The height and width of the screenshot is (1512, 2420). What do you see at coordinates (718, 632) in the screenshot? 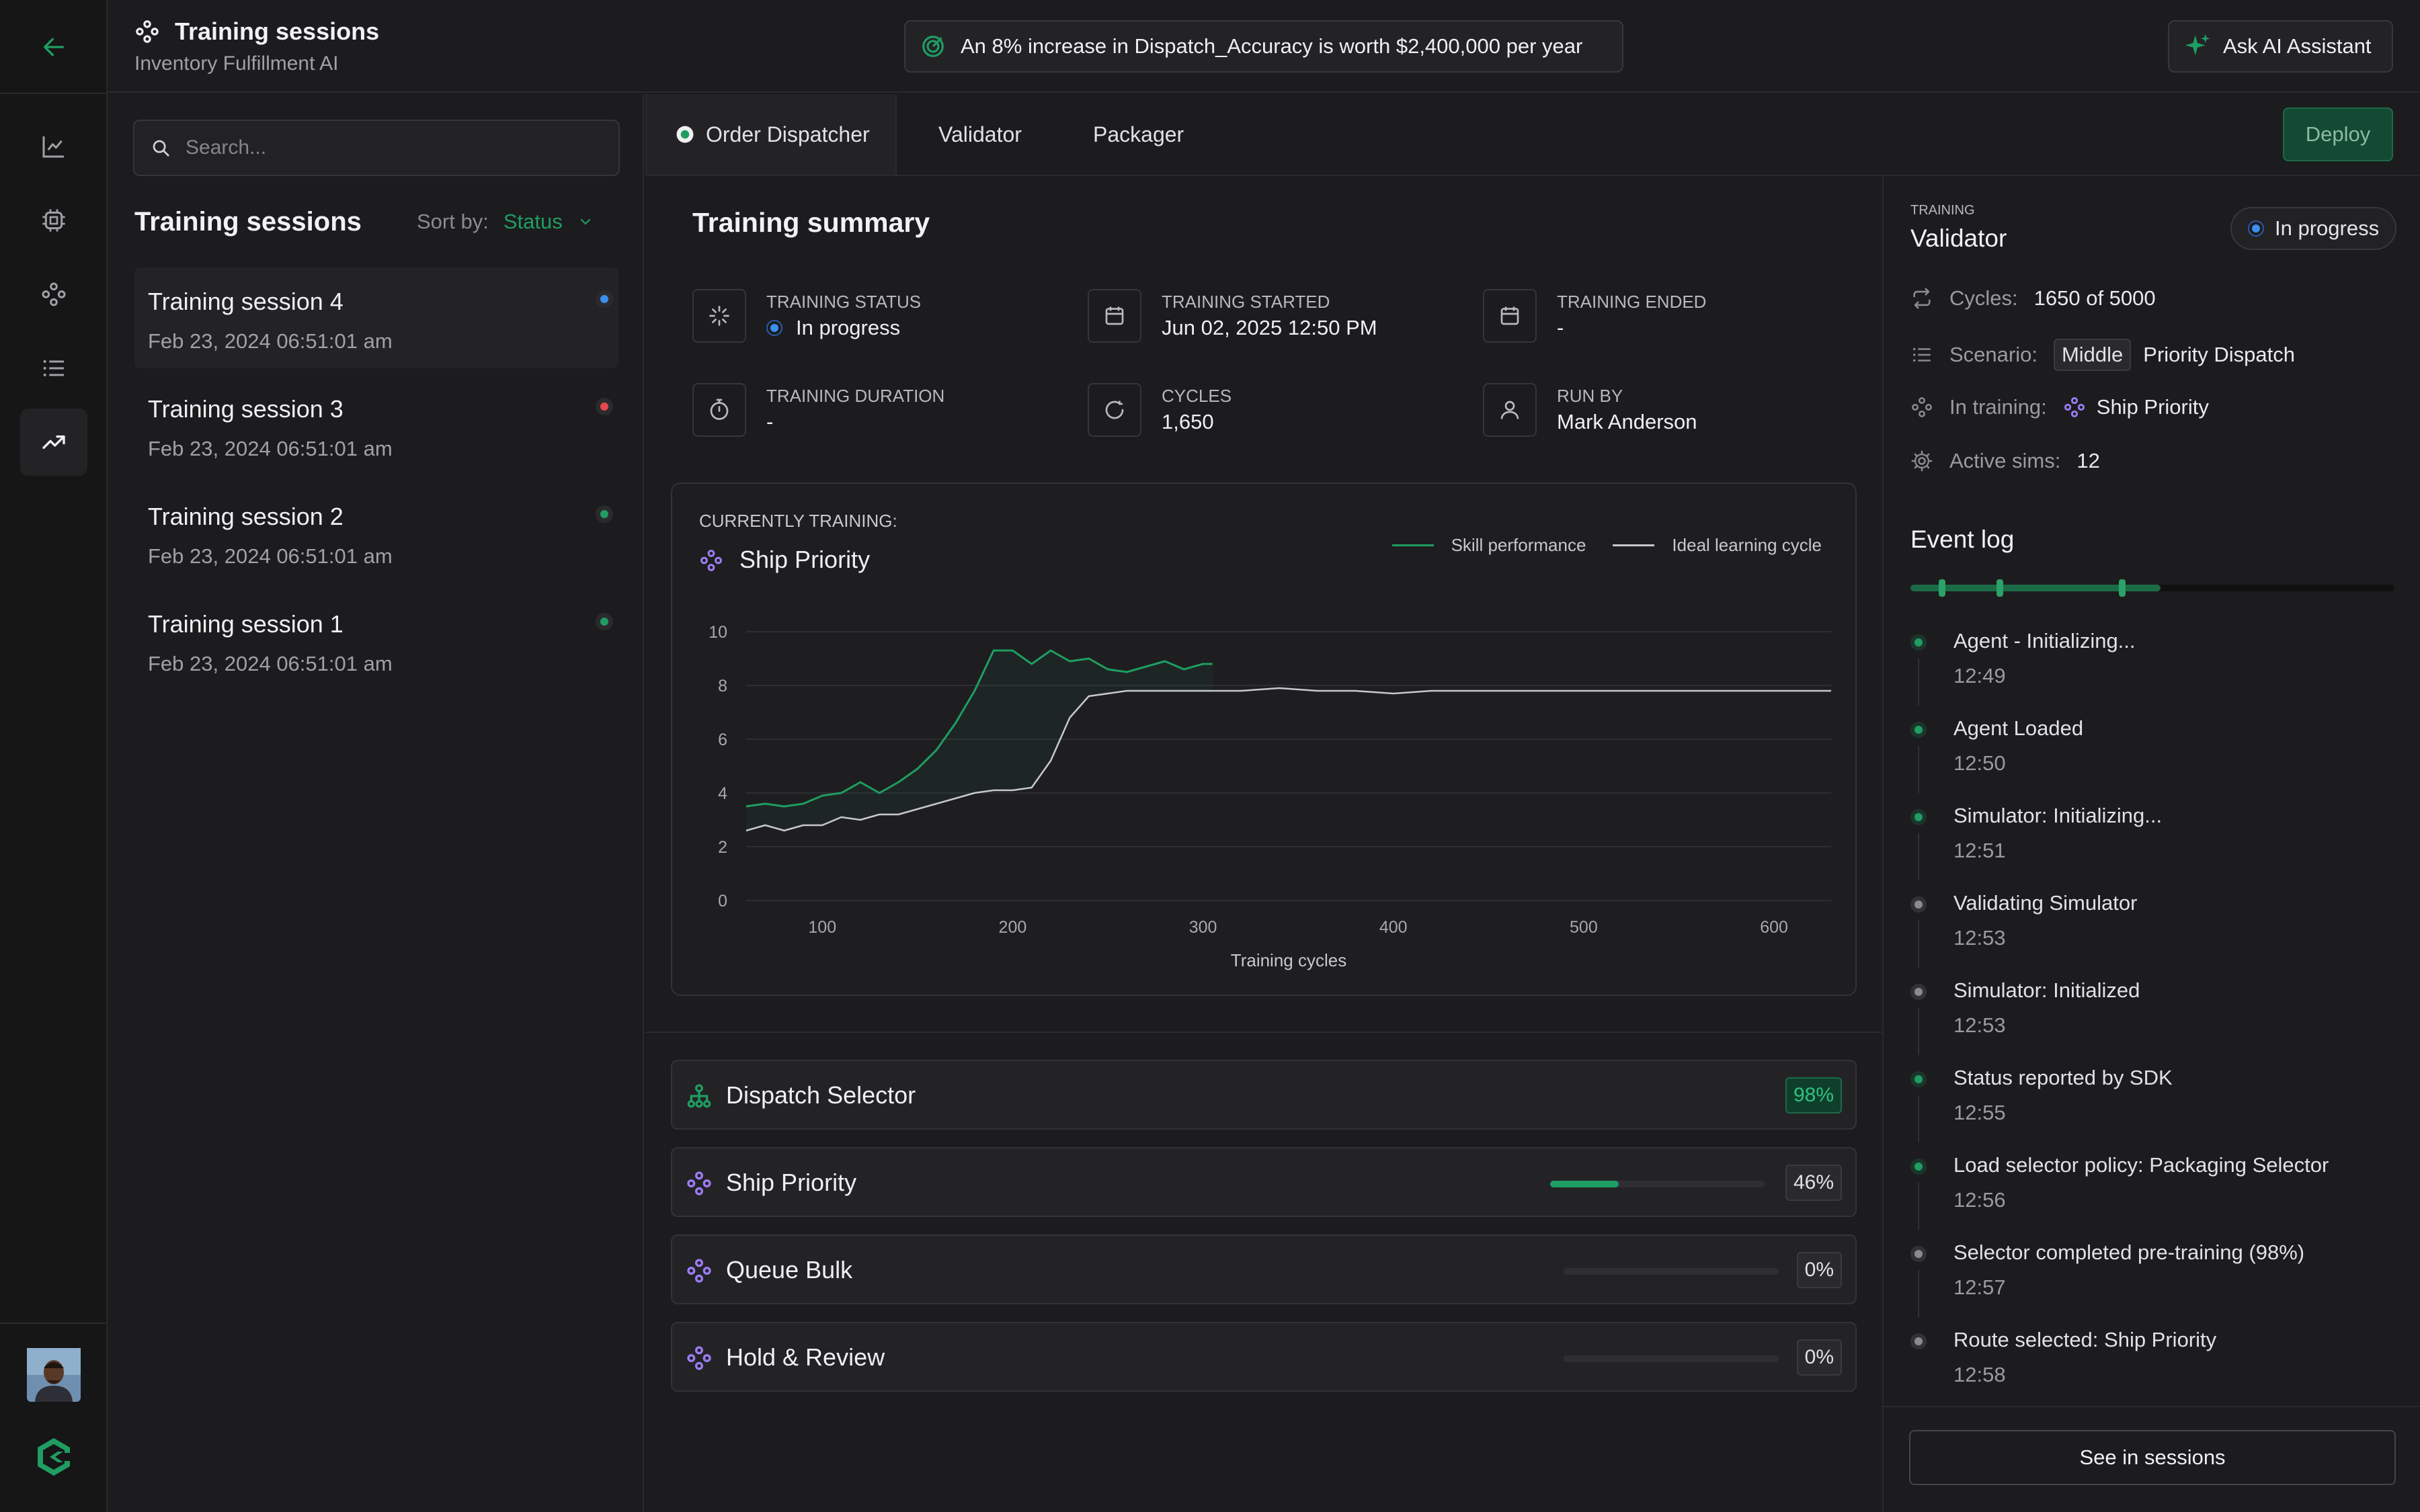
I see `y-tick-label: 10` at bounding box center [718, 632].